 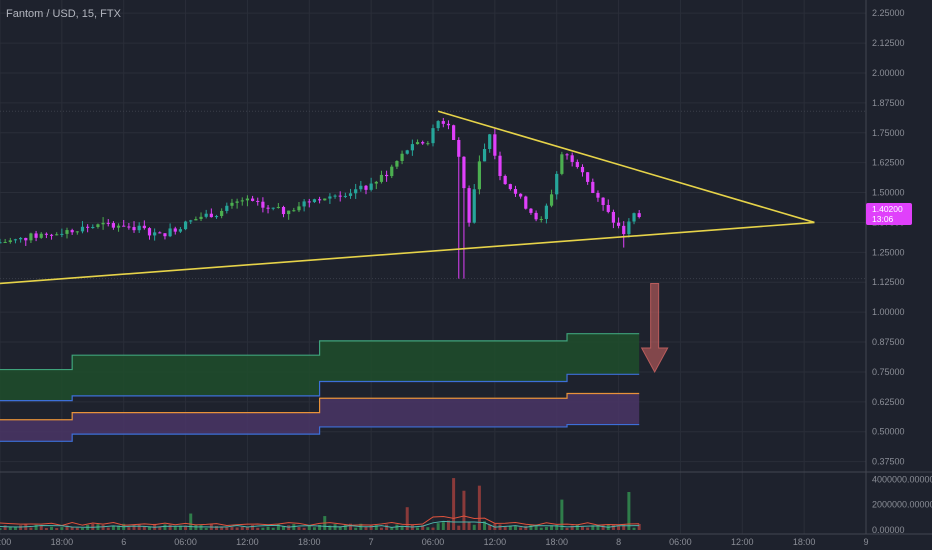 What do you see at coordinates (654, 327) in the screenshot?
I see `down-arrow-annotation` at bounding box center [654, 327].